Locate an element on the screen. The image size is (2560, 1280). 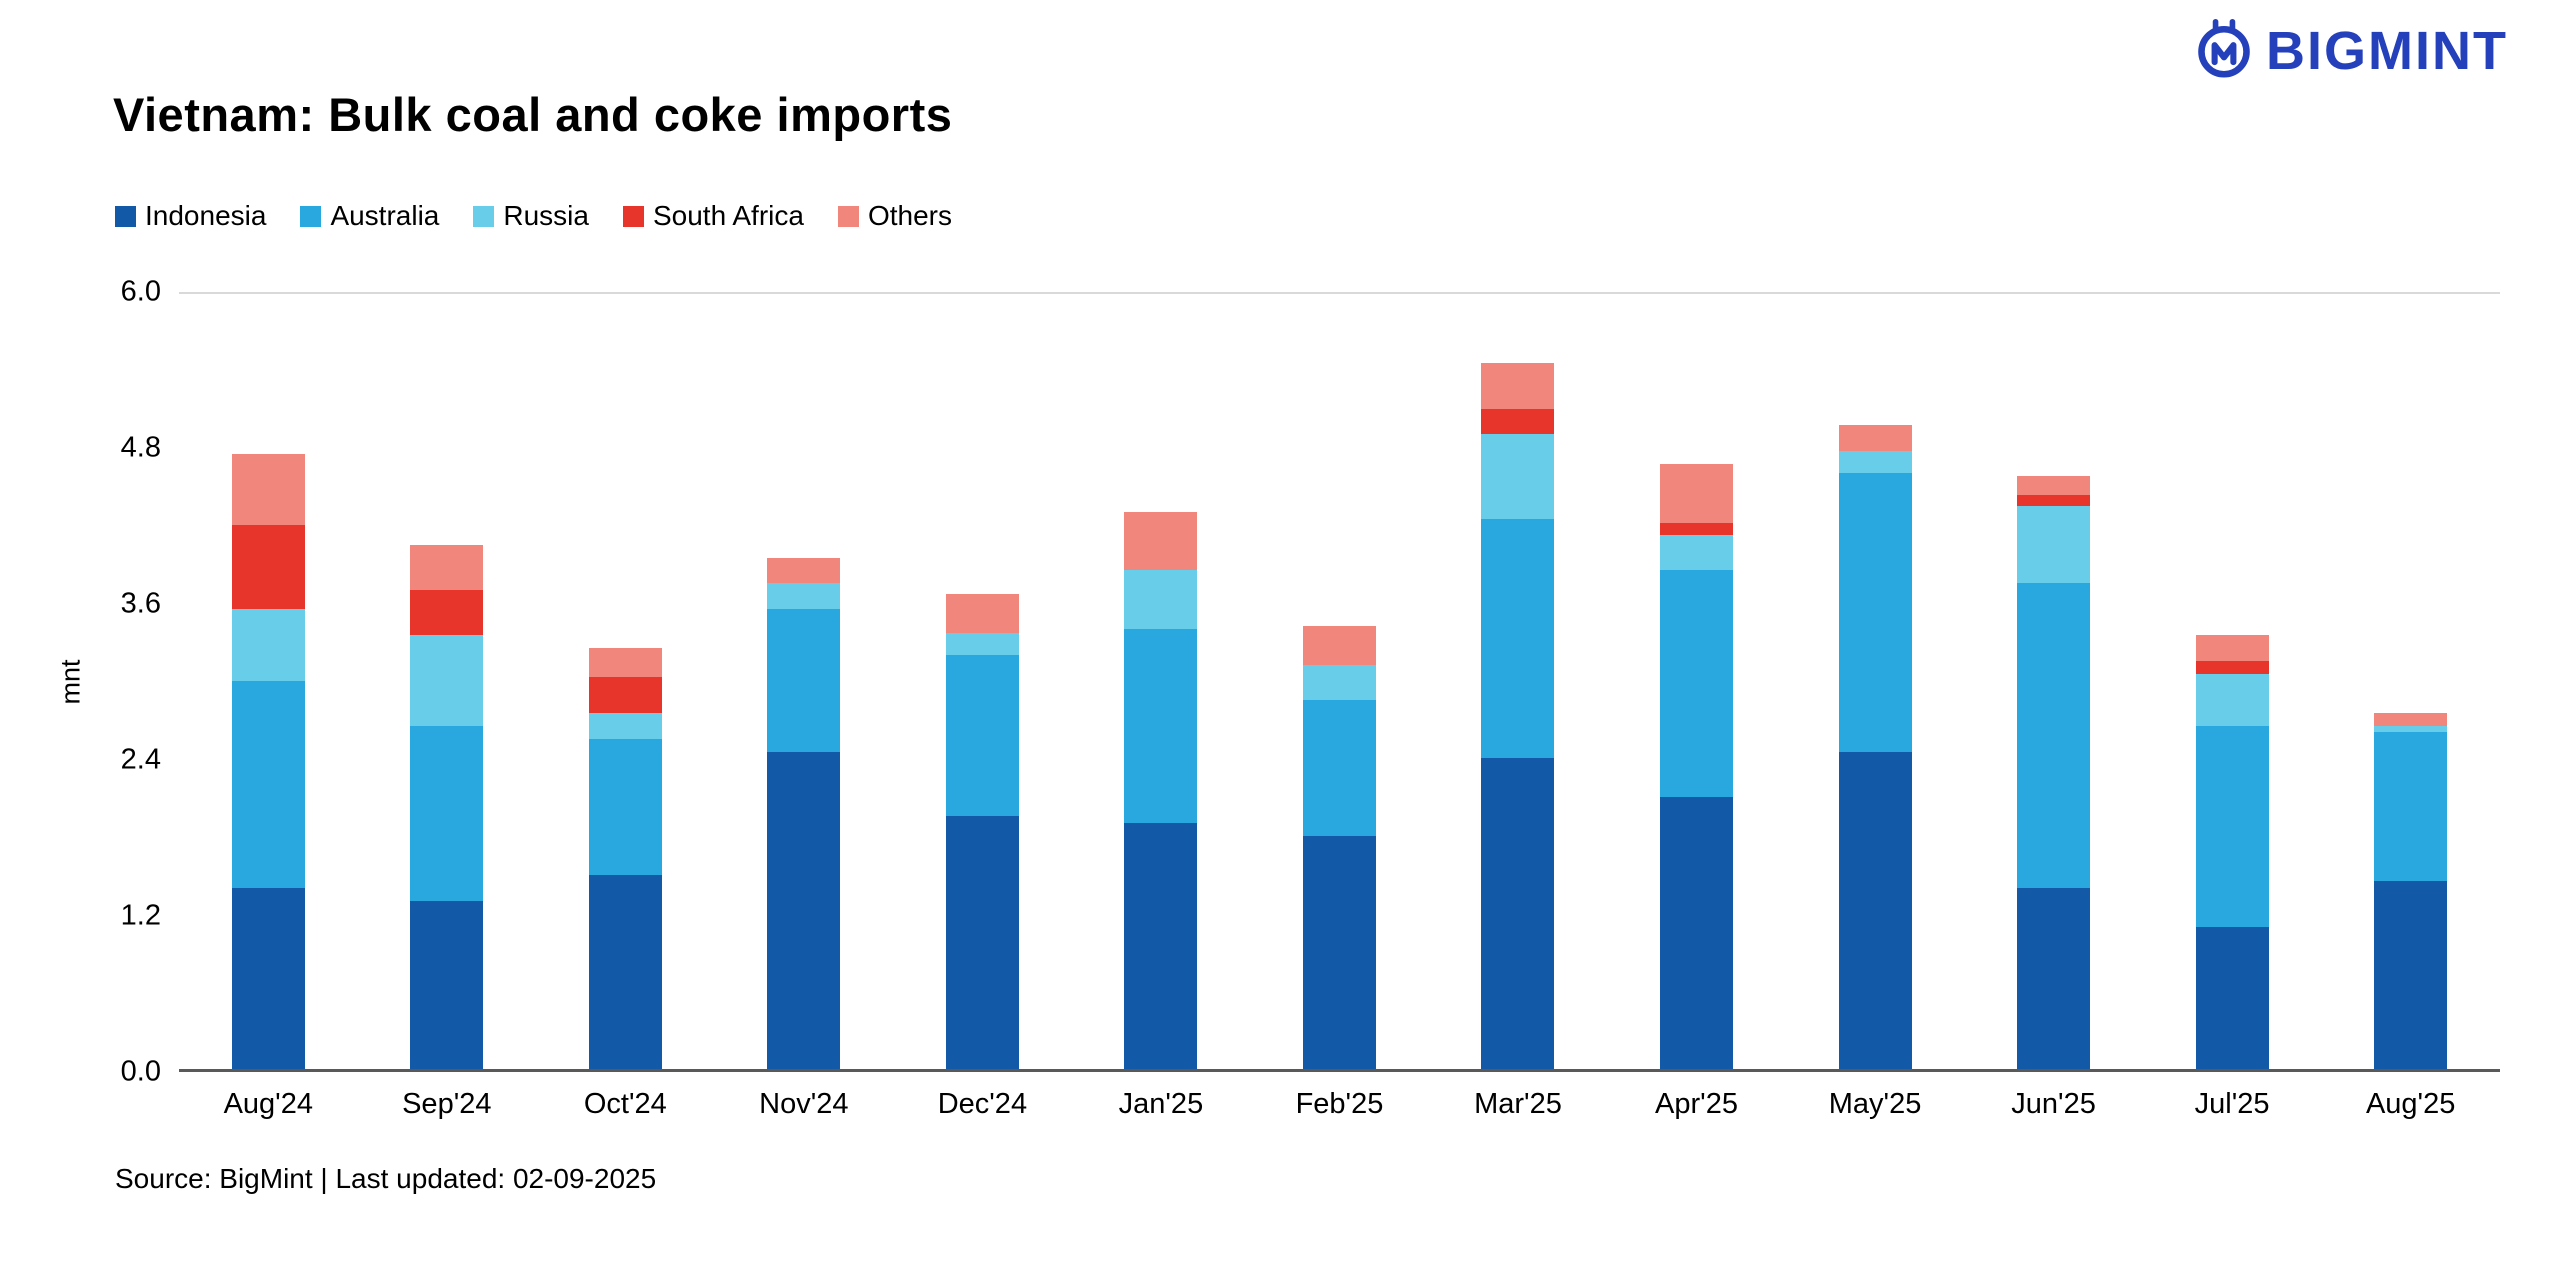
y-tick-label: 2.4 is located at coordinates (140, 759).